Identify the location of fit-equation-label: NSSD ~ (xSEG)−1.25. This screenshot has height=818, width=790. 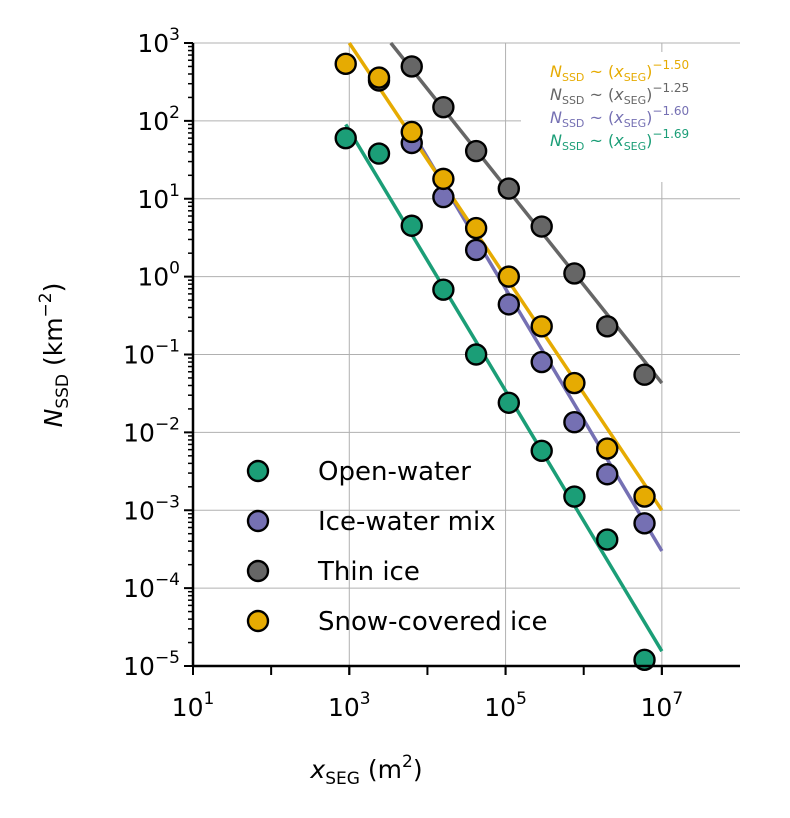
(619, 94).